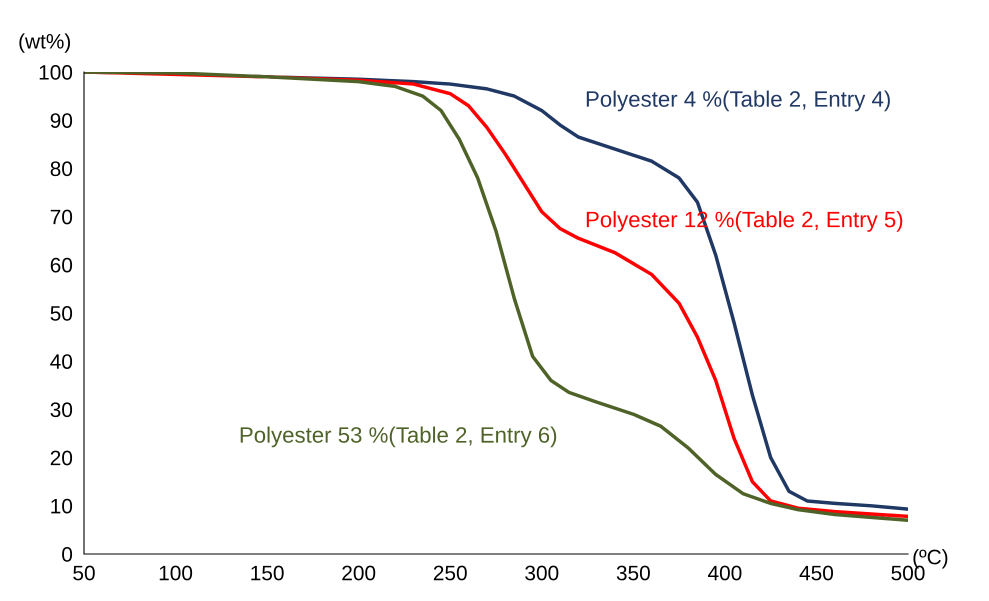 Image resolution: width=989 pixels, height=601 pixels. What do you see at coordinates (176, 573) in the screenshot?
I see `x-tick-label: 100` at bounding box center [176, 573].